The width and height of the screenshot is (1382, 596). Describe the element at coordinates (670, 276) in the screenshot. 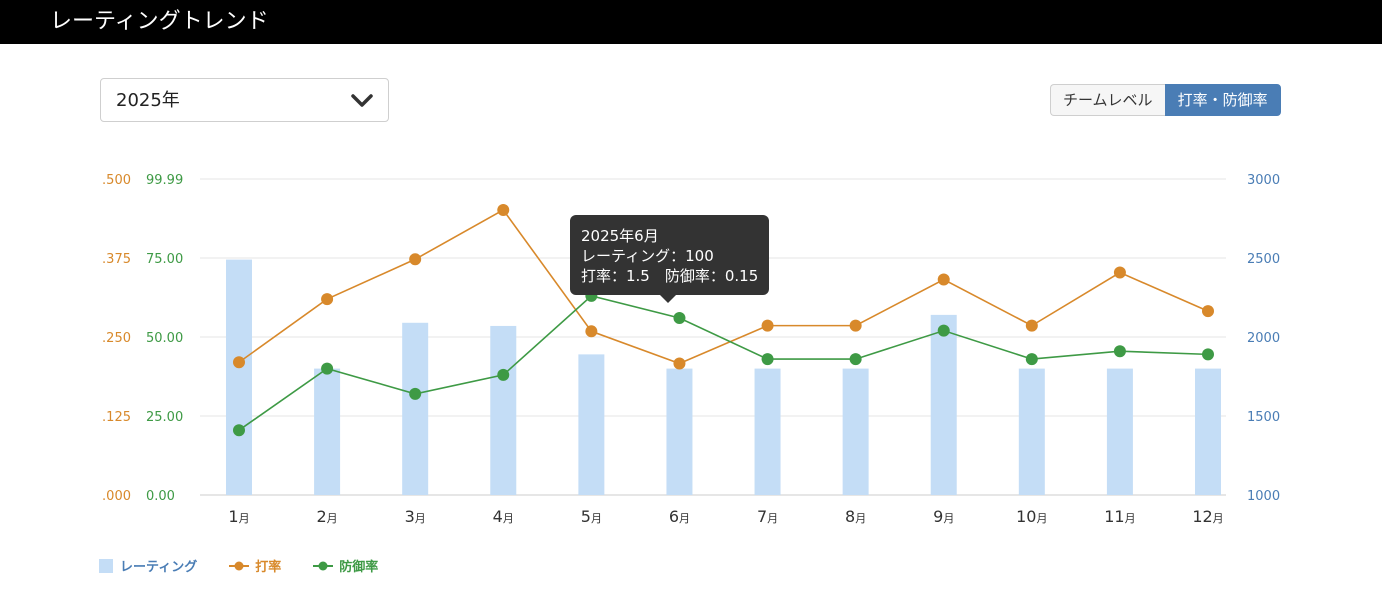

I see `tooltip-stats: 打率：1.5 防御率：0.15` at that location.